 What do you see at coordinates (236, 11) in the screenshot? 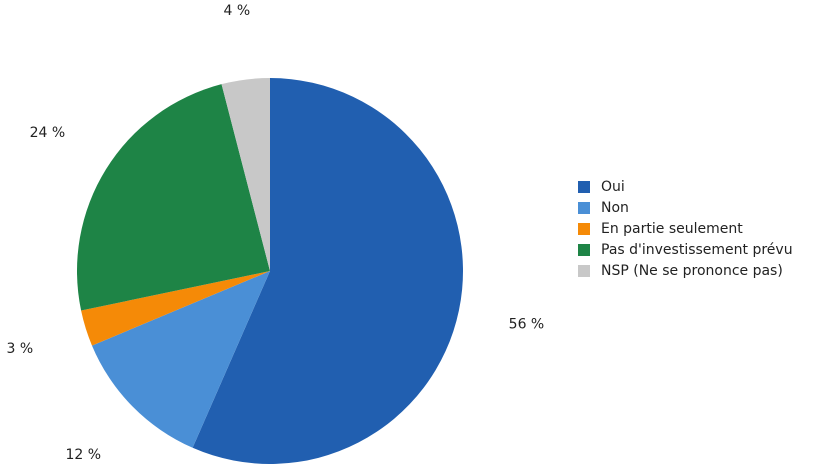
I see `data-label: 4 %` at bounding box center [236, 11].